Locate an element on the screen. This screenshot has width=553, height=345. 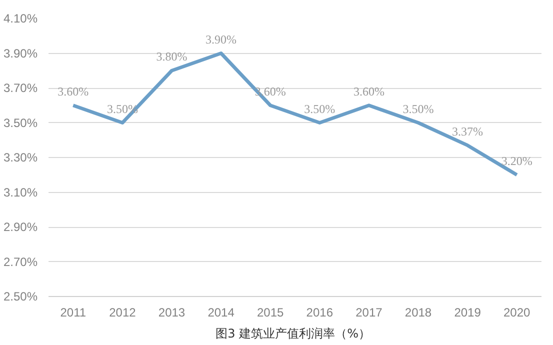
y-tick-label: 3.10% is located at coordinates (20, 192).